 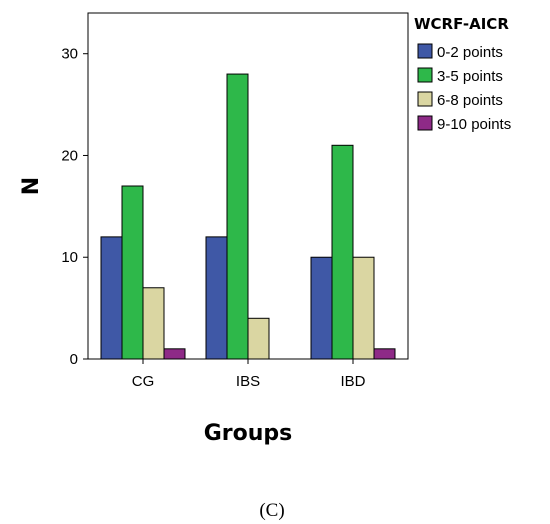 I want to click on legend-label: 6-8 points, so click(x=470, y=100).